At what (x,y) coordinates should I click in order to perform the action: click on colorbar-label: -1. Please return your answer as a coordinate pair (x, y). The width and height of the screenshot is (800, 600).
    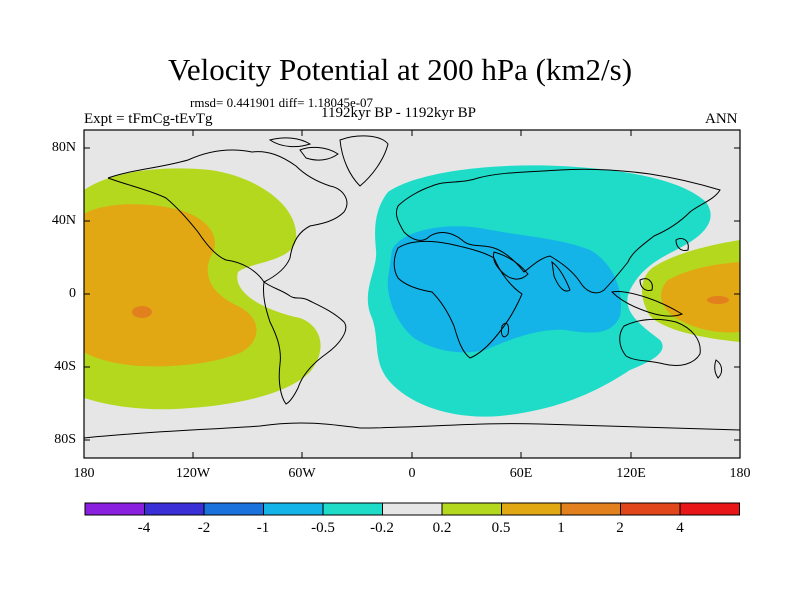
    Looking at the image, I should click on (263, 528).